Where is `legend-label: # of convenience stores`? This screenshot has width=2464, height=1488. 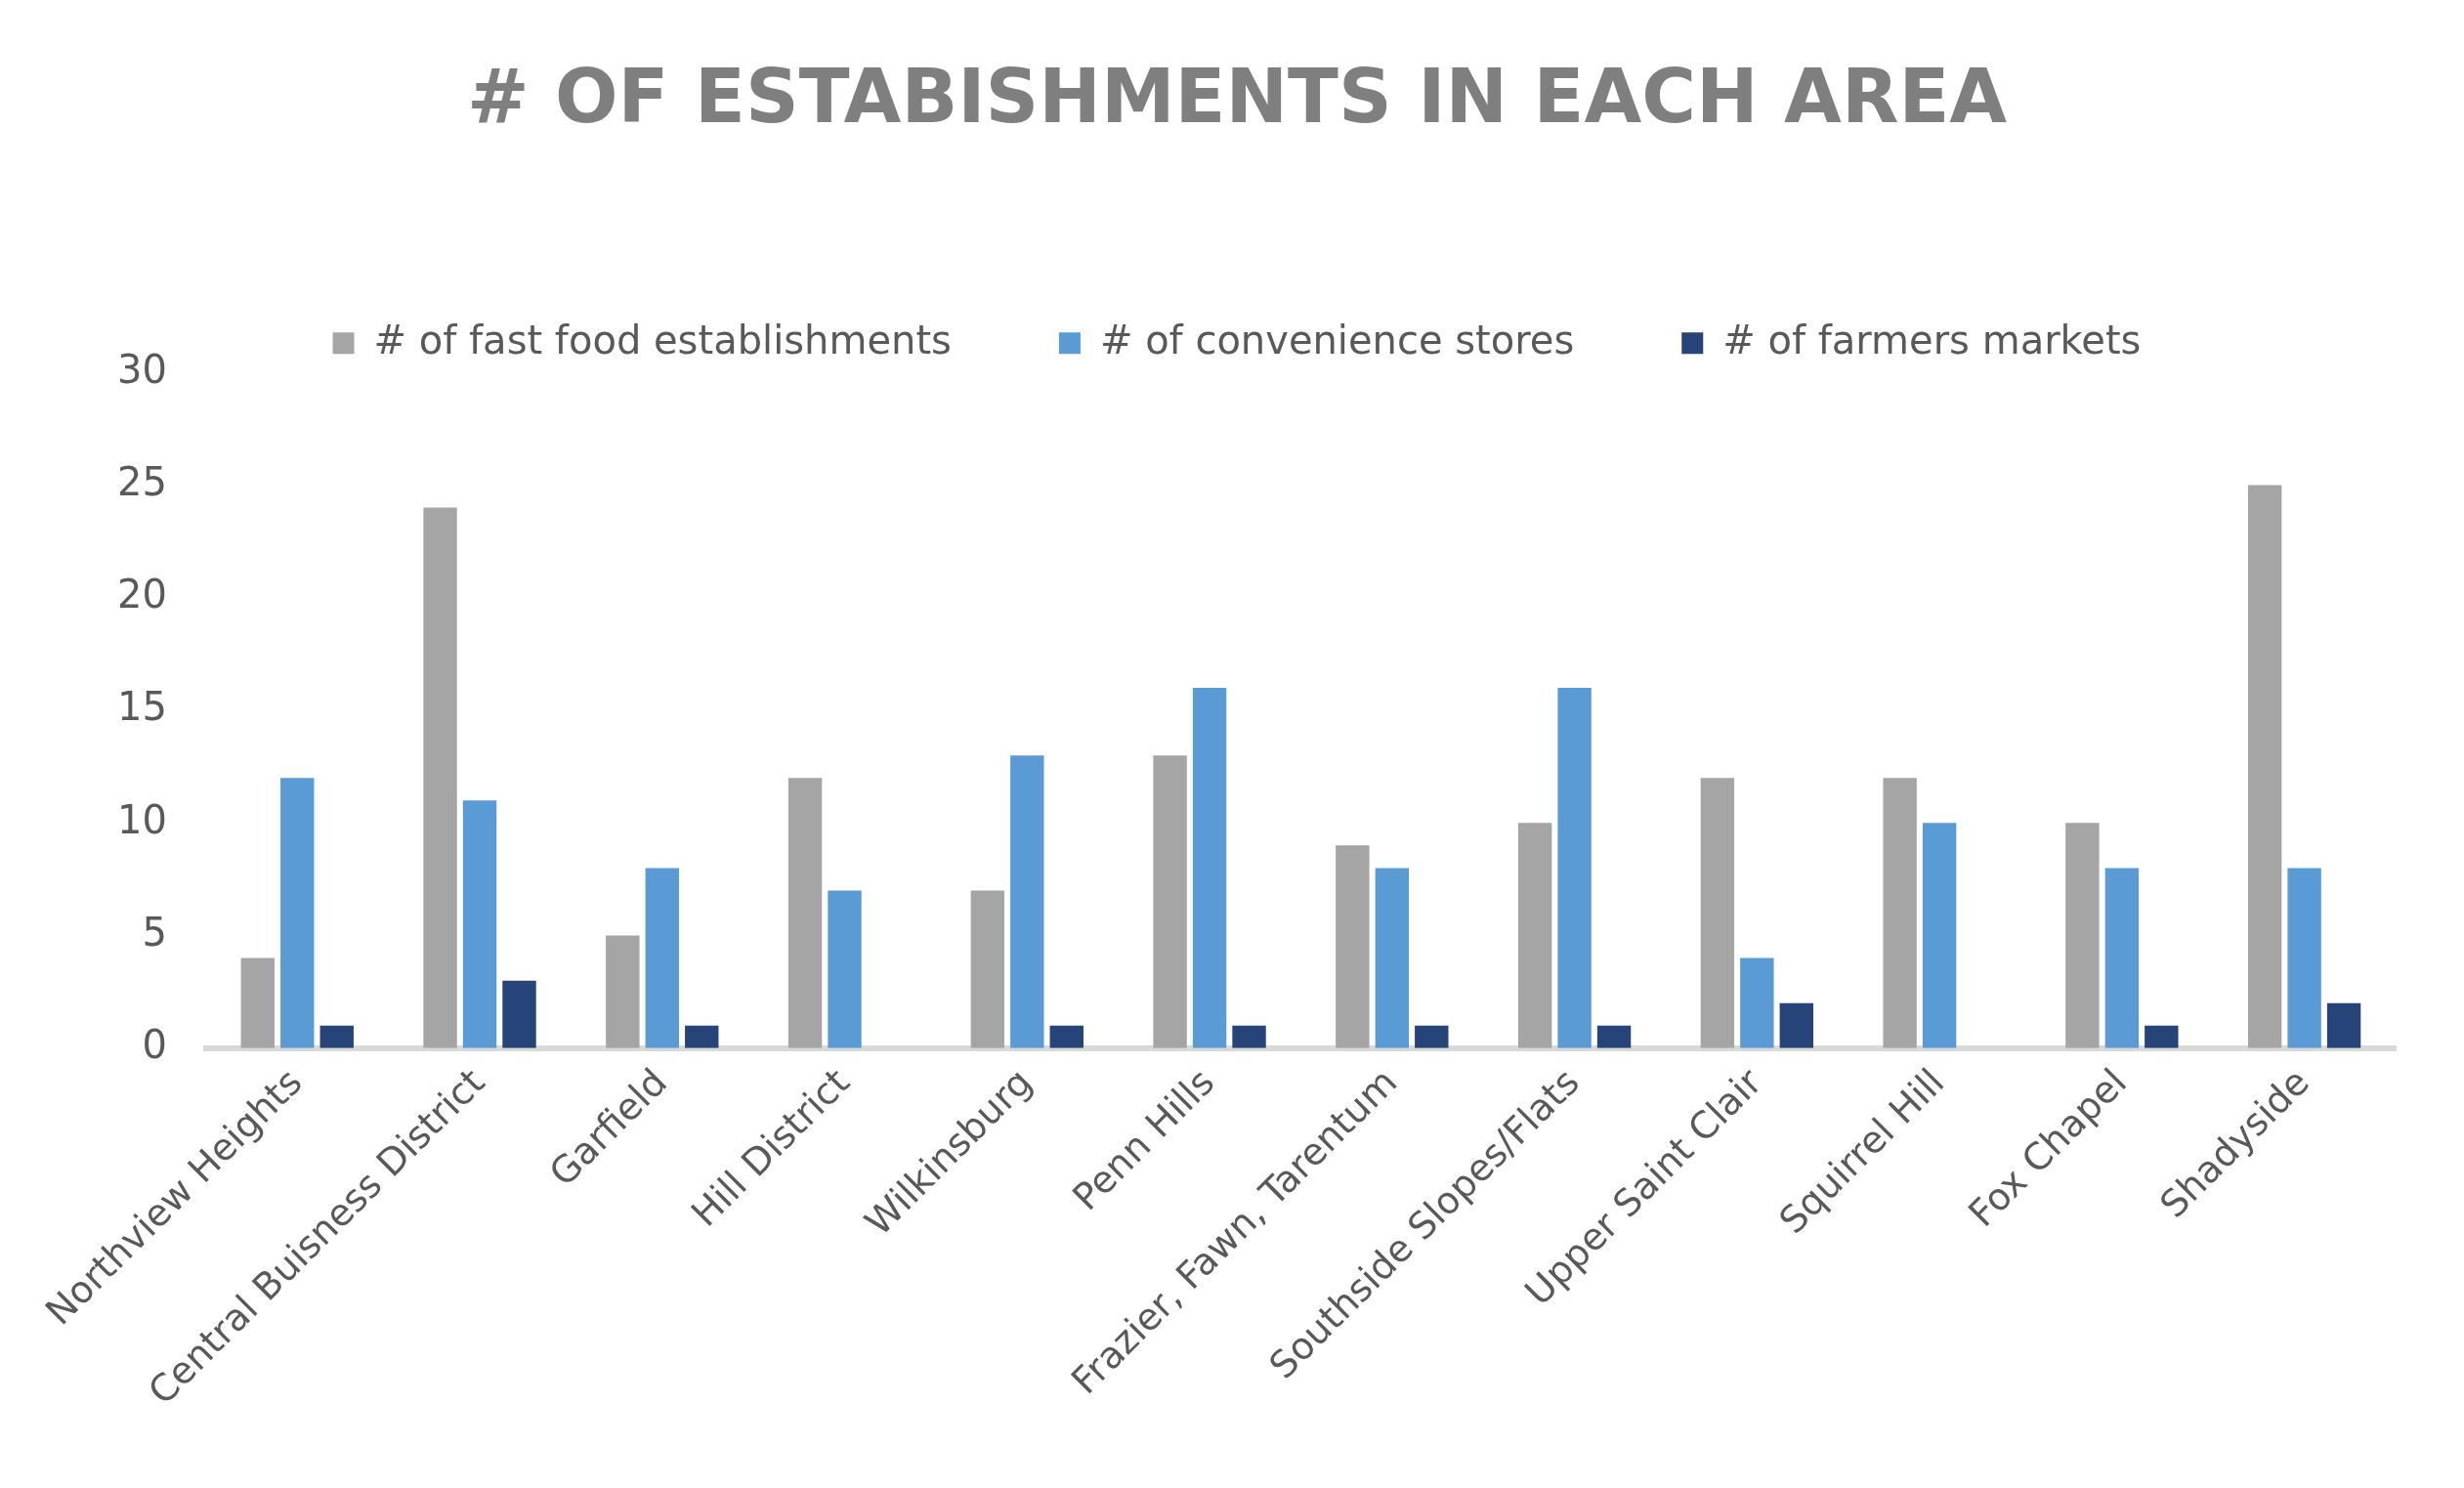
legend-label: # of convenience stores is located at coordinates (1337, 339).